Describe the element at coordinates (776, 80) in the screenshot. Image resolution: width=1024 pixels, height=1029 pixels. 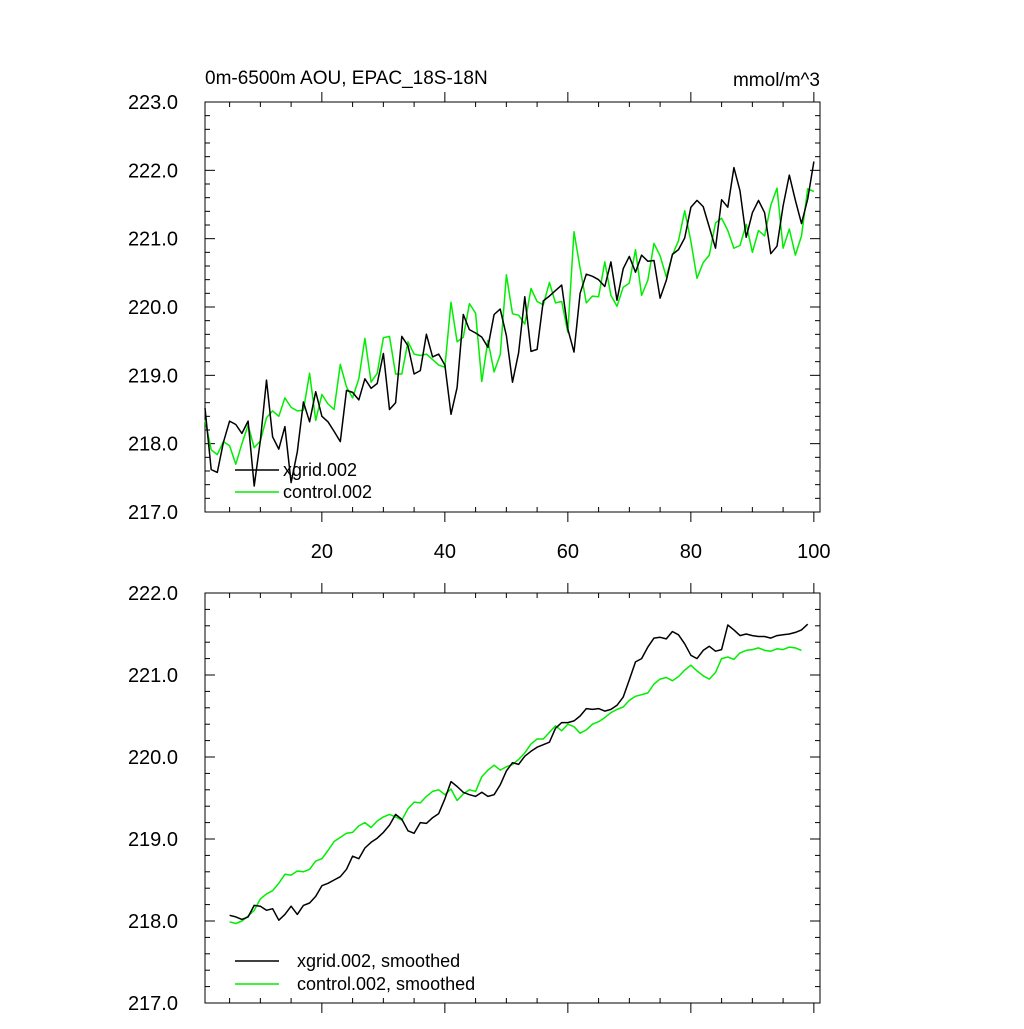
I see `units-label: mmol/m^3` at that location.